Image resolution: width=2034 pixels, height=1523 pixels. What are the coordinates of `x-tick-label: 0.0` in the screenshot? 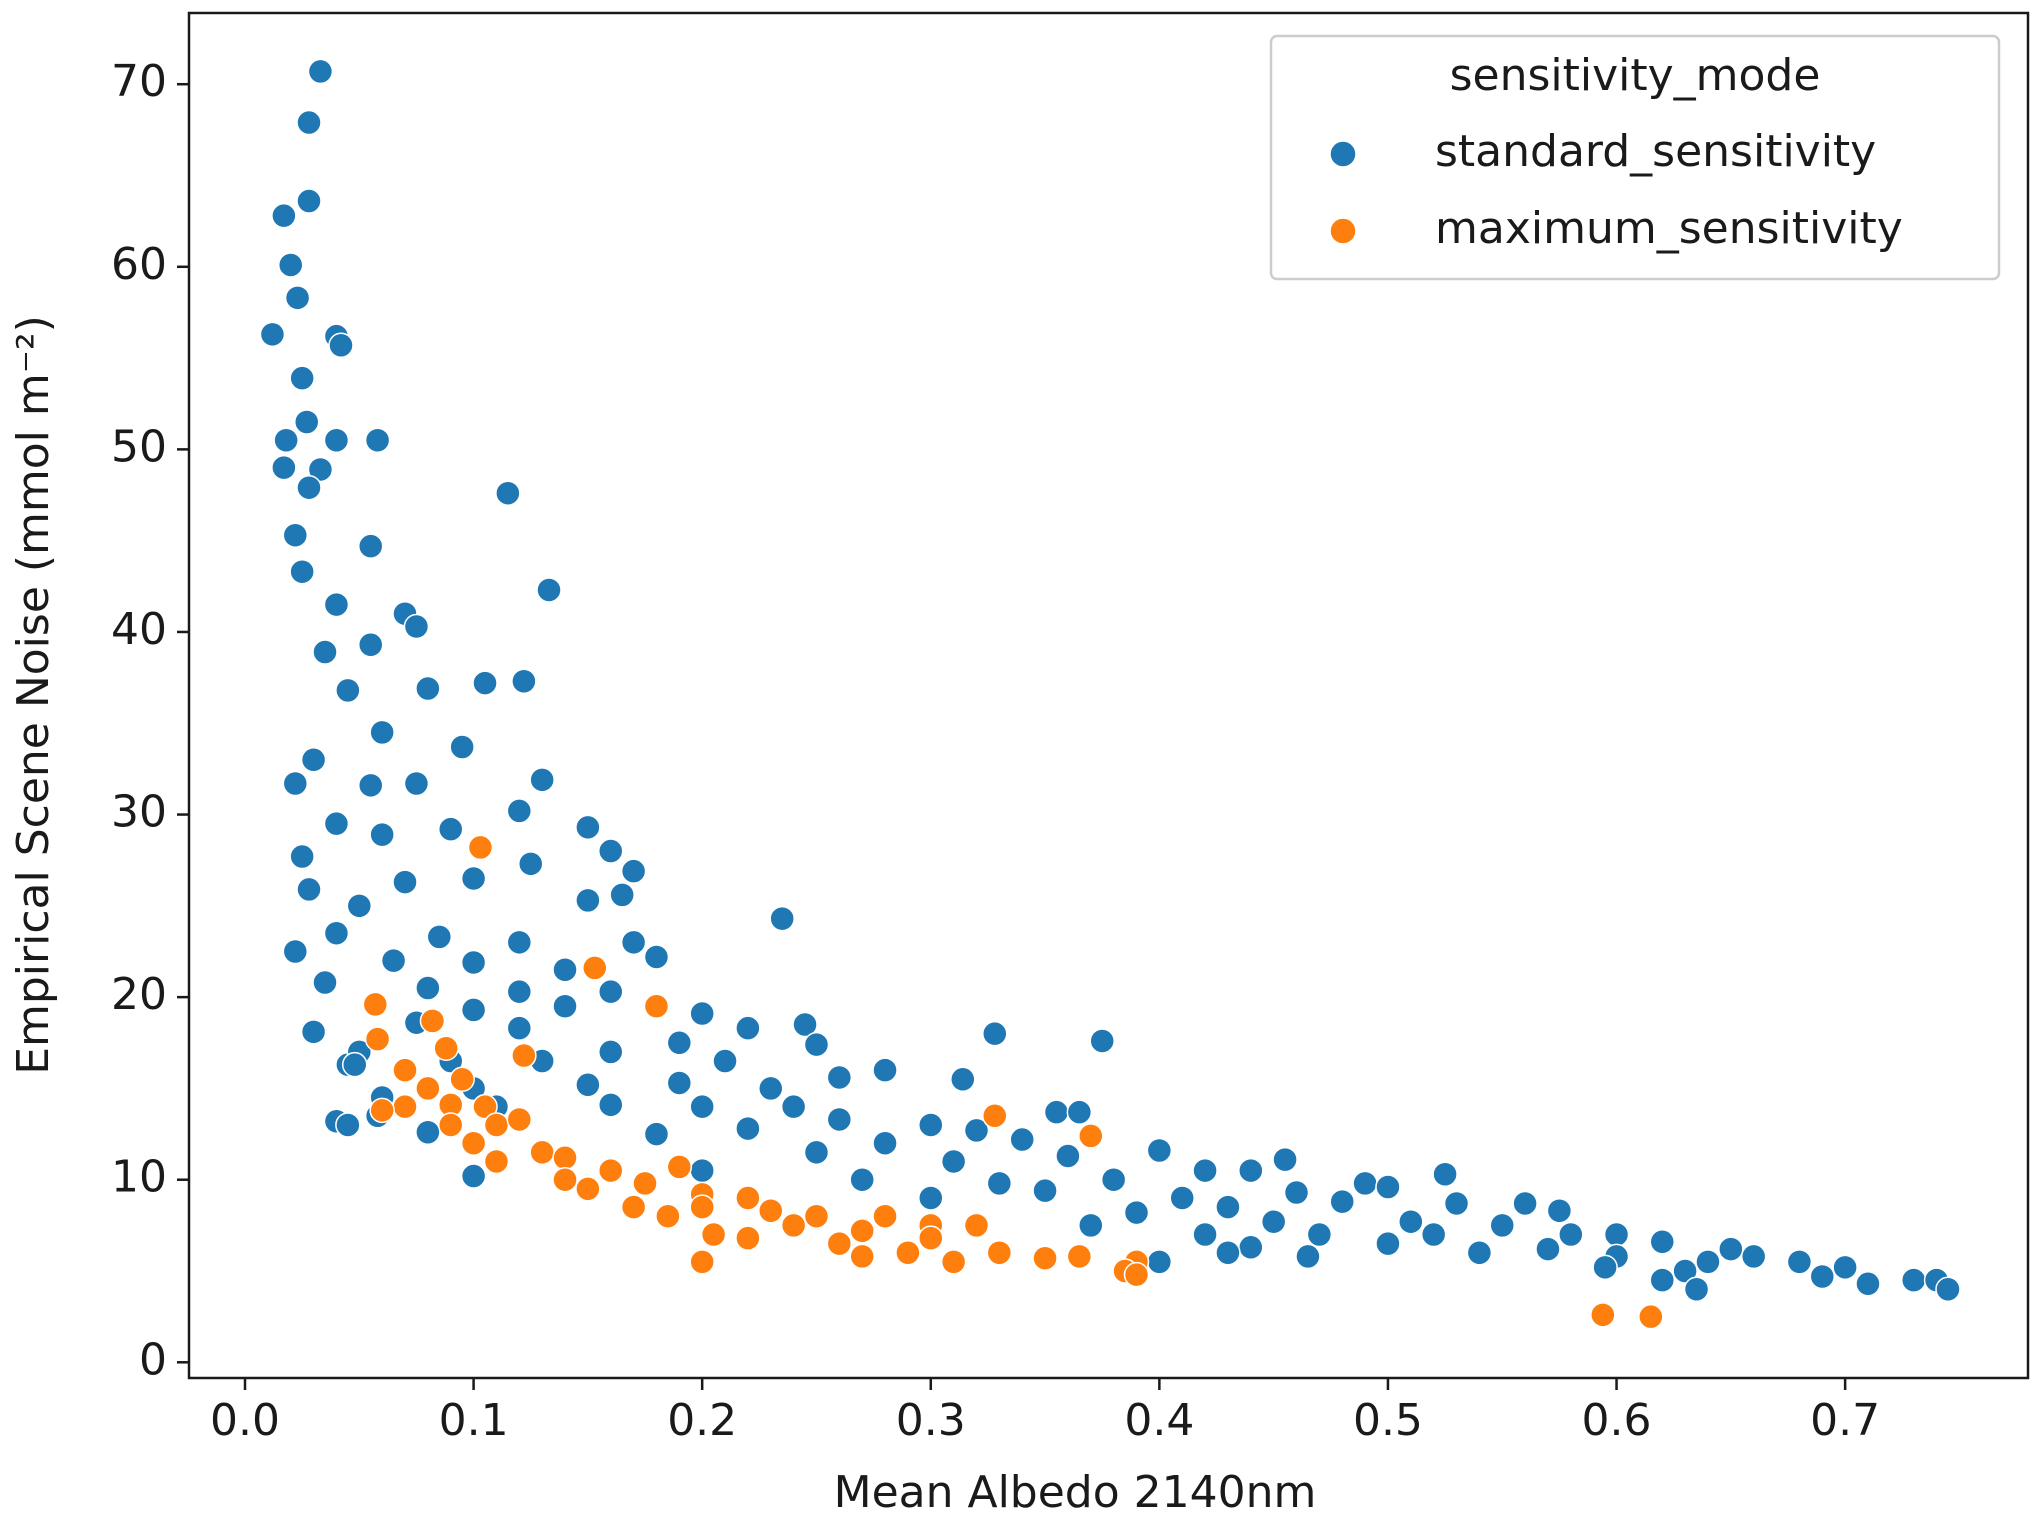 It's located at (245, 1420).